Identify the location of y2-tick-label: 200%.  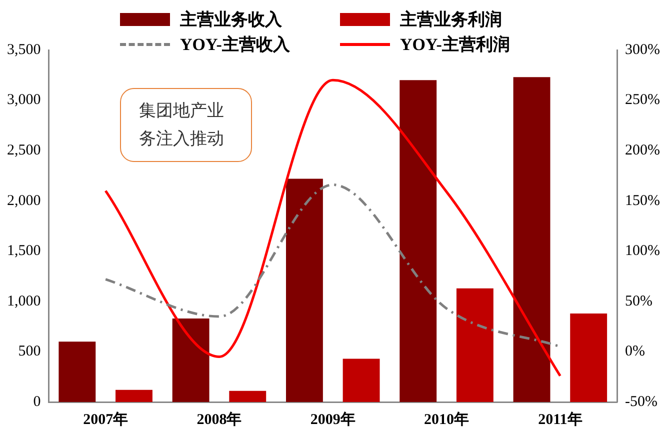
(642, 150).